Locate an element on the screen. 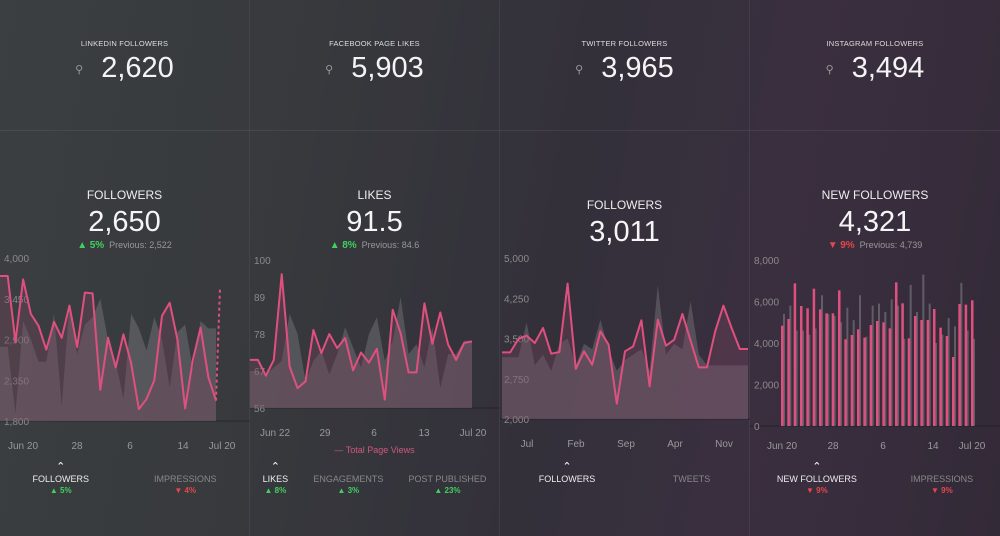  tab-likes: ⌃ LIKES ▲ 8% is located at coordinates (276, 479).